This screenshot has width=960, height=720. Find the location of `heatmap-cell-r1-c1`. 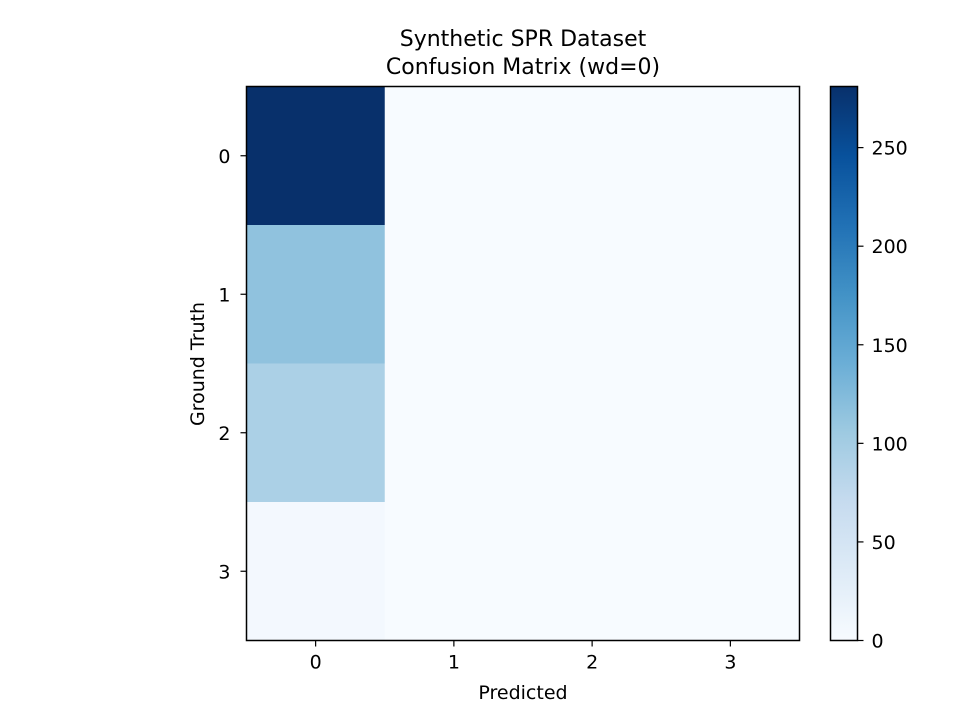

heatmap-cell-r1-c1 is located at coordinates (454, 294).